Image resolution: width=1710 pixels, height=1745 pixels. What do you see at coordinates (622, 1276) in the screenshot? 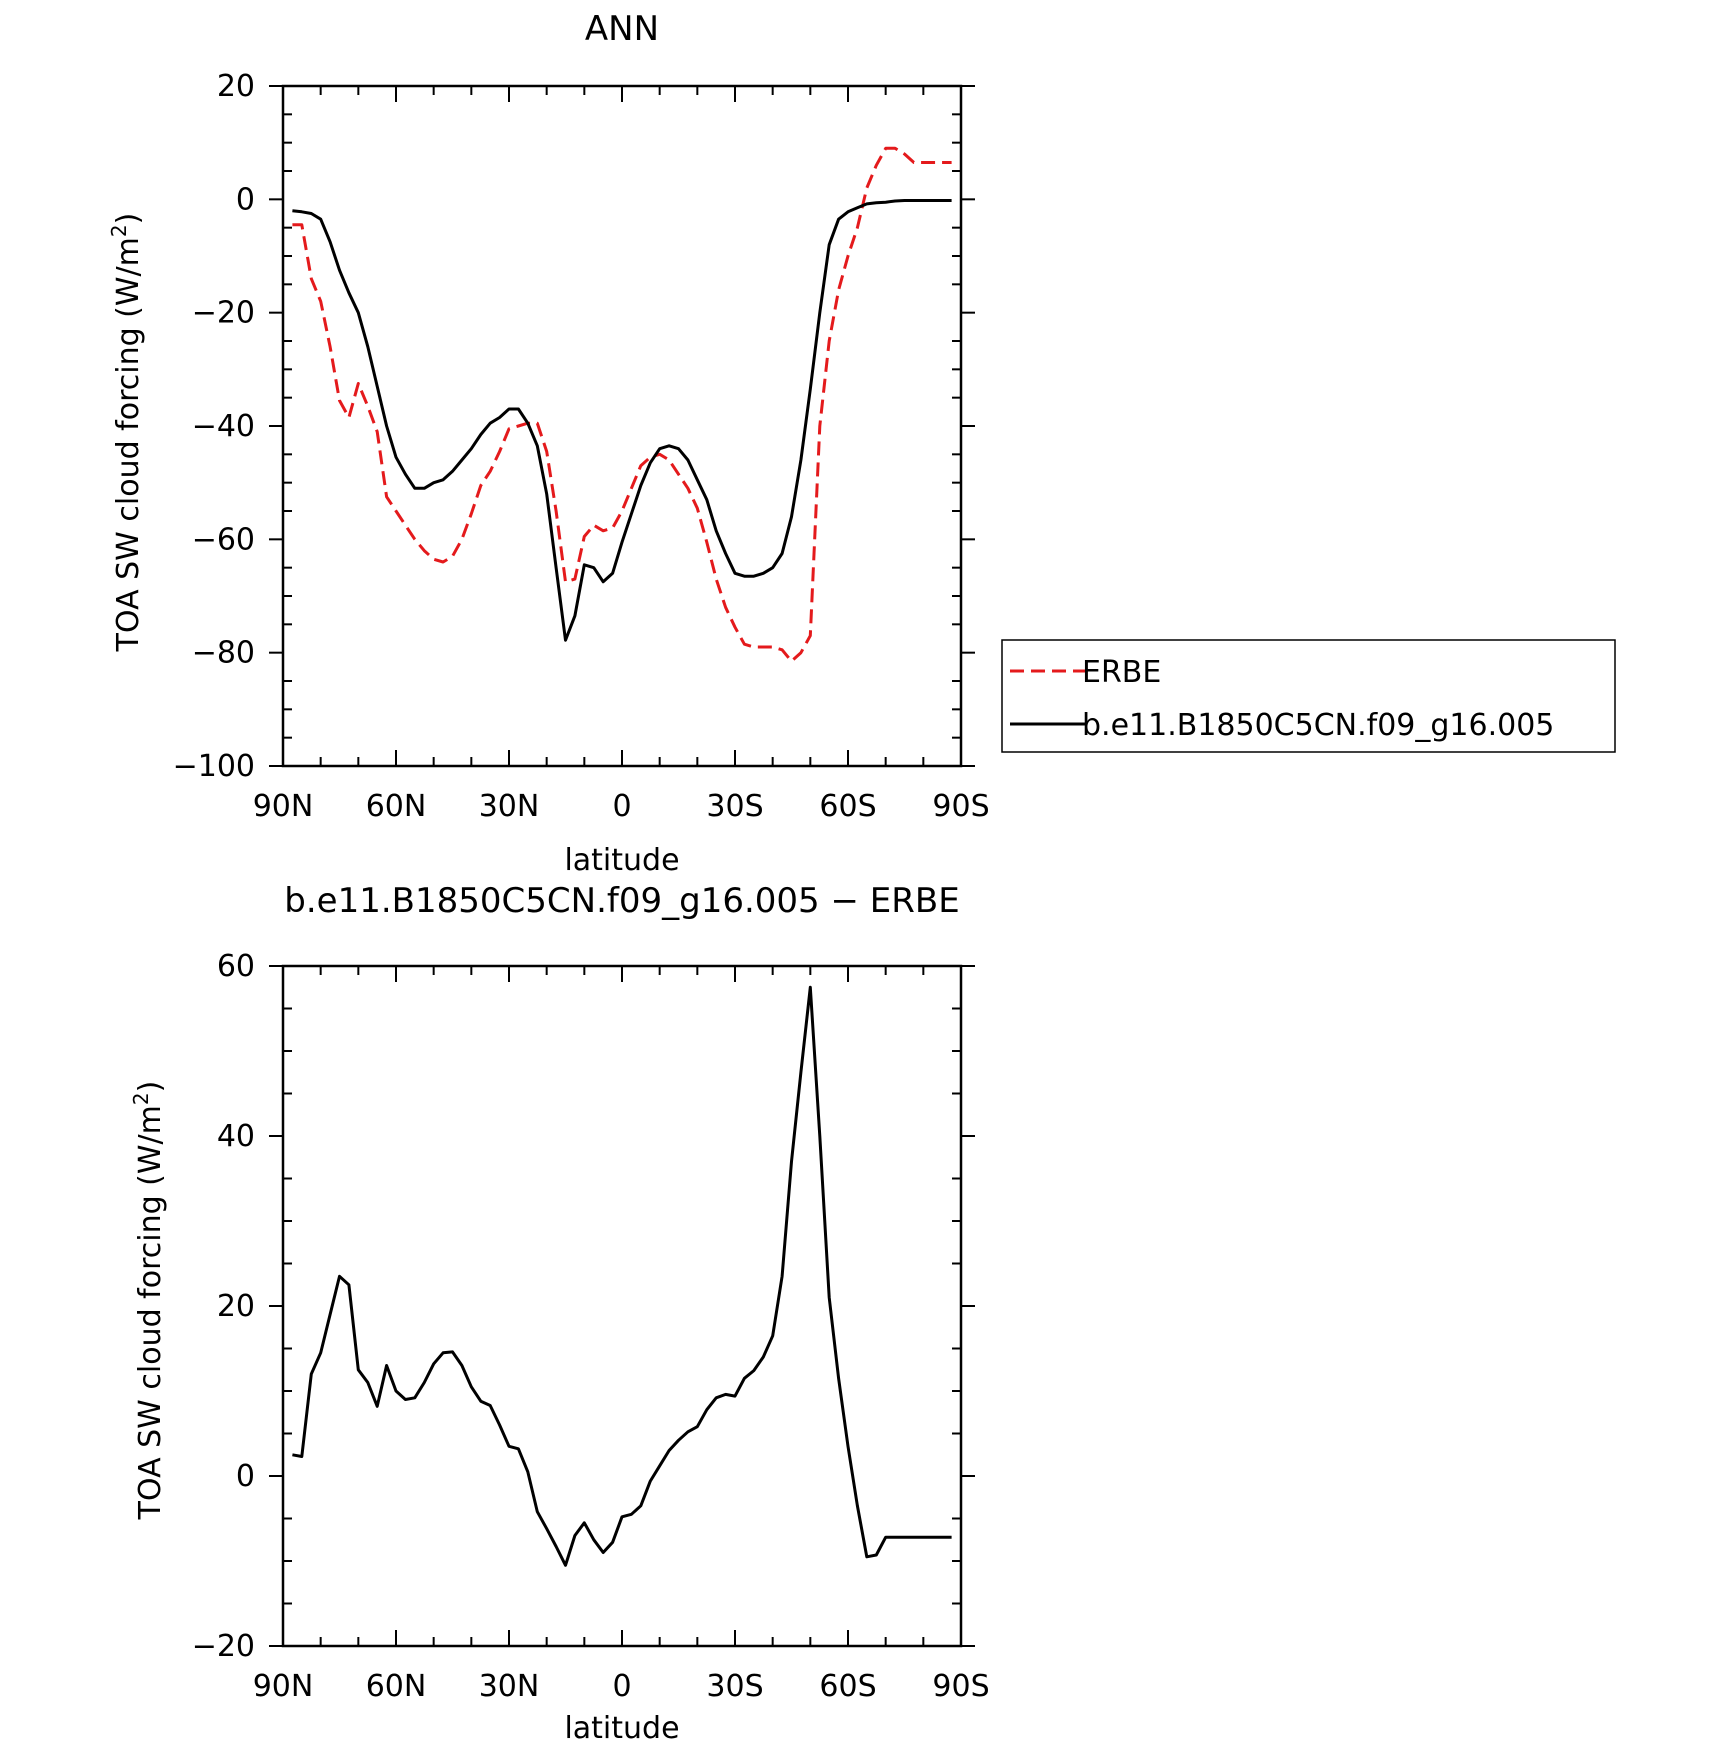
I see `series-line-difference` at bounding box center [622, 1276].